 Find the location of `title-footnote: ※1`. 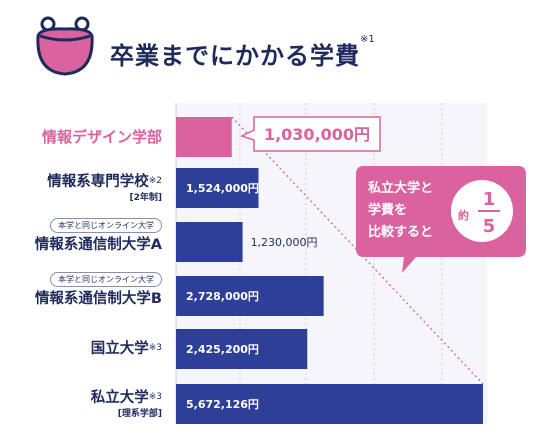

title-footnote: ※1 is located at coordinates (367, 39).